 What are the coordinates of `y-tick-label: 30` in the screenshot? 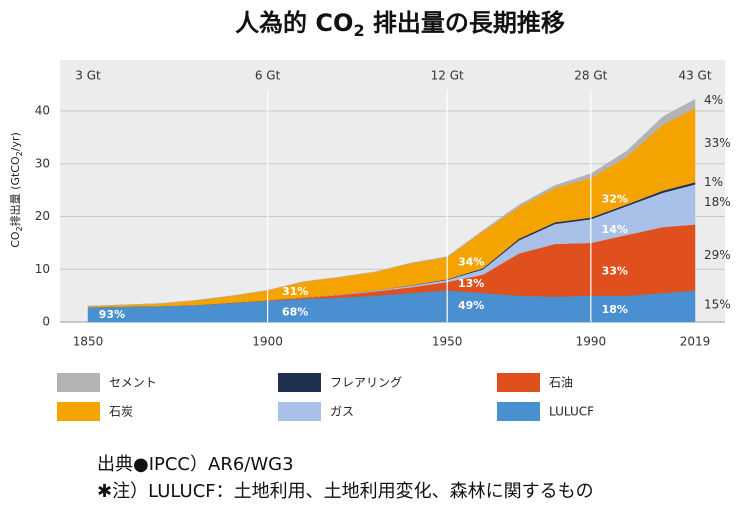 It's located at (42, 163).